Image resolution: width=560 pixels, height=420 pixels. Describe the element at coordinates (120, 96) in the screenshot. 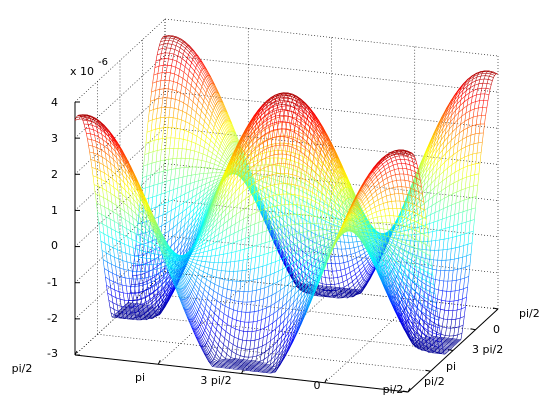

I see `z-gridline-side` at that location.